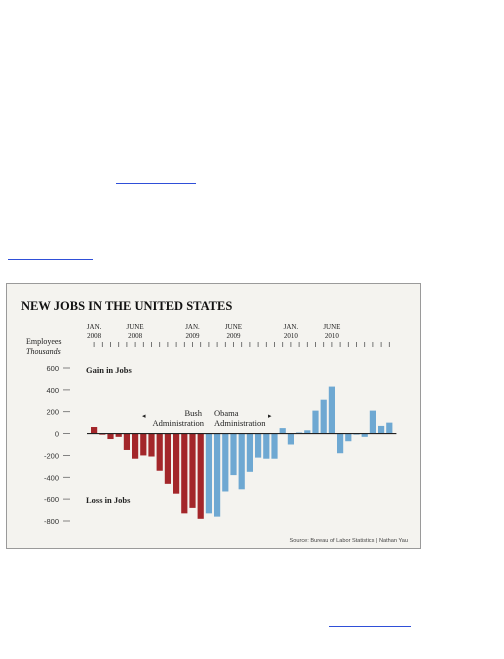  What do you see at coordinates (52, 412) in the screenshot?
I see `y-tick-label: 200` at bounding box center [52, 412].